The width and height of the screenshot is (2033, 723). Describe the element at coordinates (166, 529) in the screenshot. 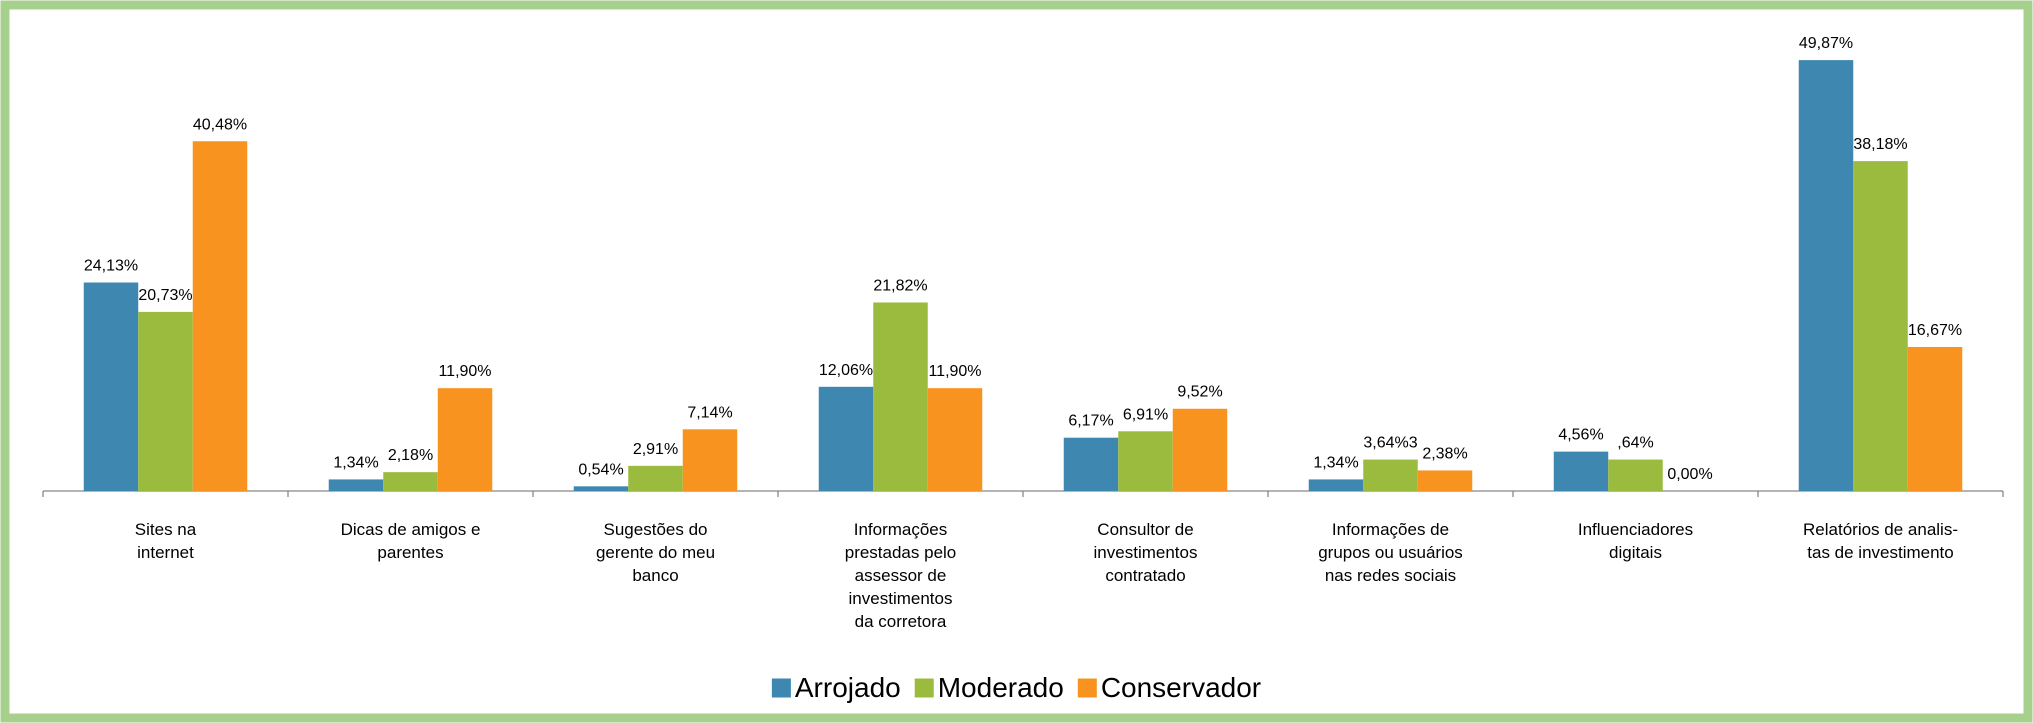

I see `x-tick-label-line: Sites na` at that location.